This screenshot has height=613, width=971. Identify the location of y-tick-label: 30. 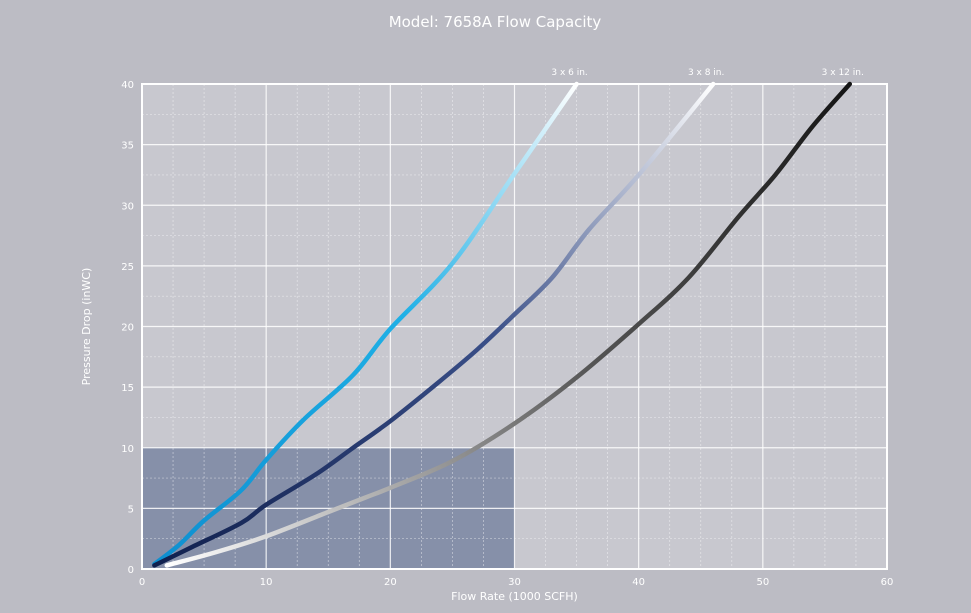
(127, 206).